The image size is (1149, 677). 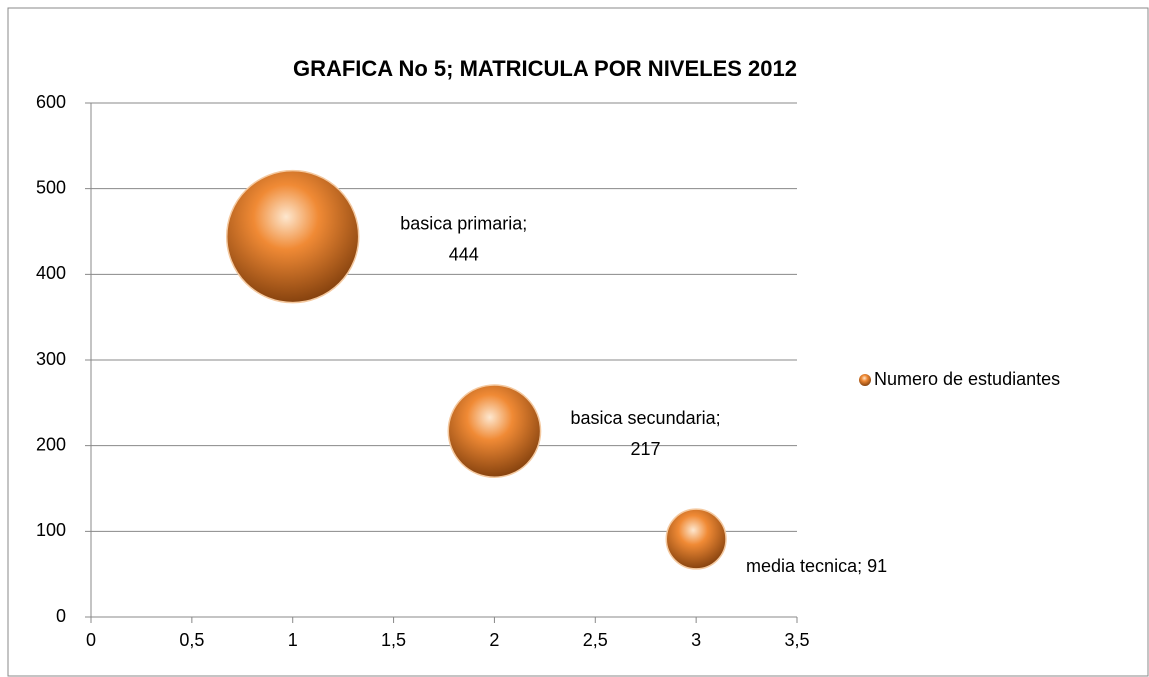 What do you see at coordinates (51, 359) in the screenshot?
I see `y-tick-label: 300` at bounding box center [51, 359].